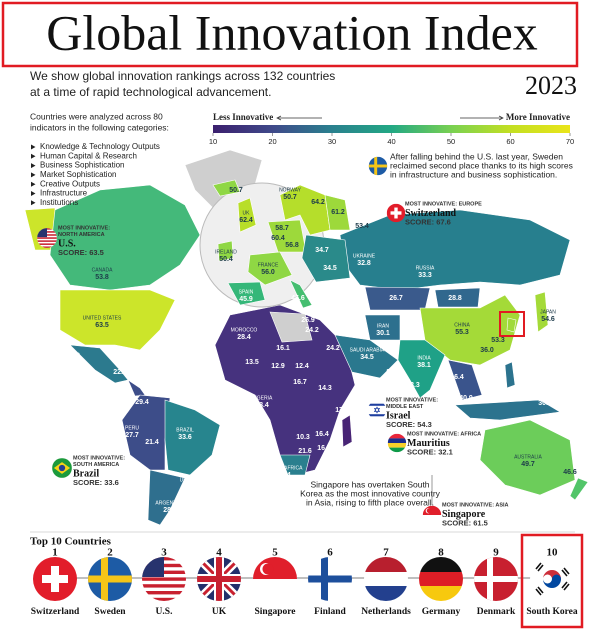 The image size is (597, 631). I want to click on country: Finland, so click(330, 612).